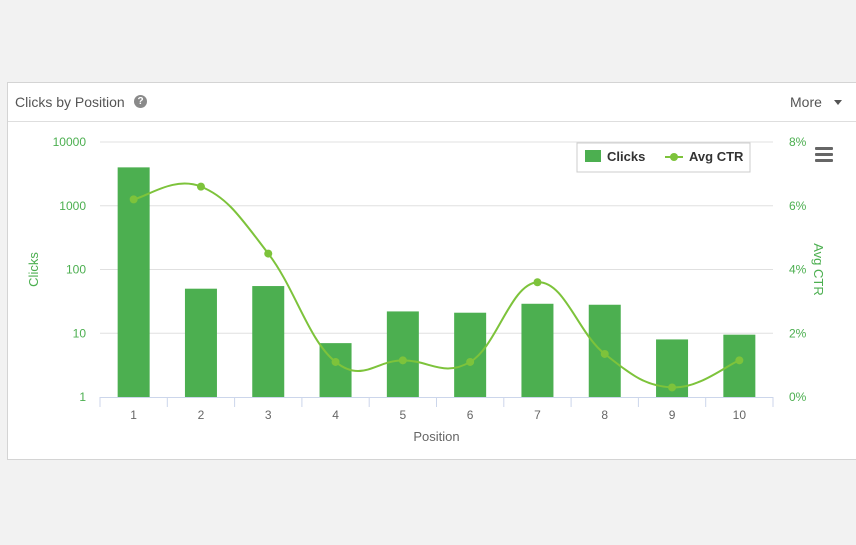 This screenshot has height=545, width=856. Describe the element at coordinates (82, 397) in the screenshot. I see `y-left-tick-label: 1` at that location.